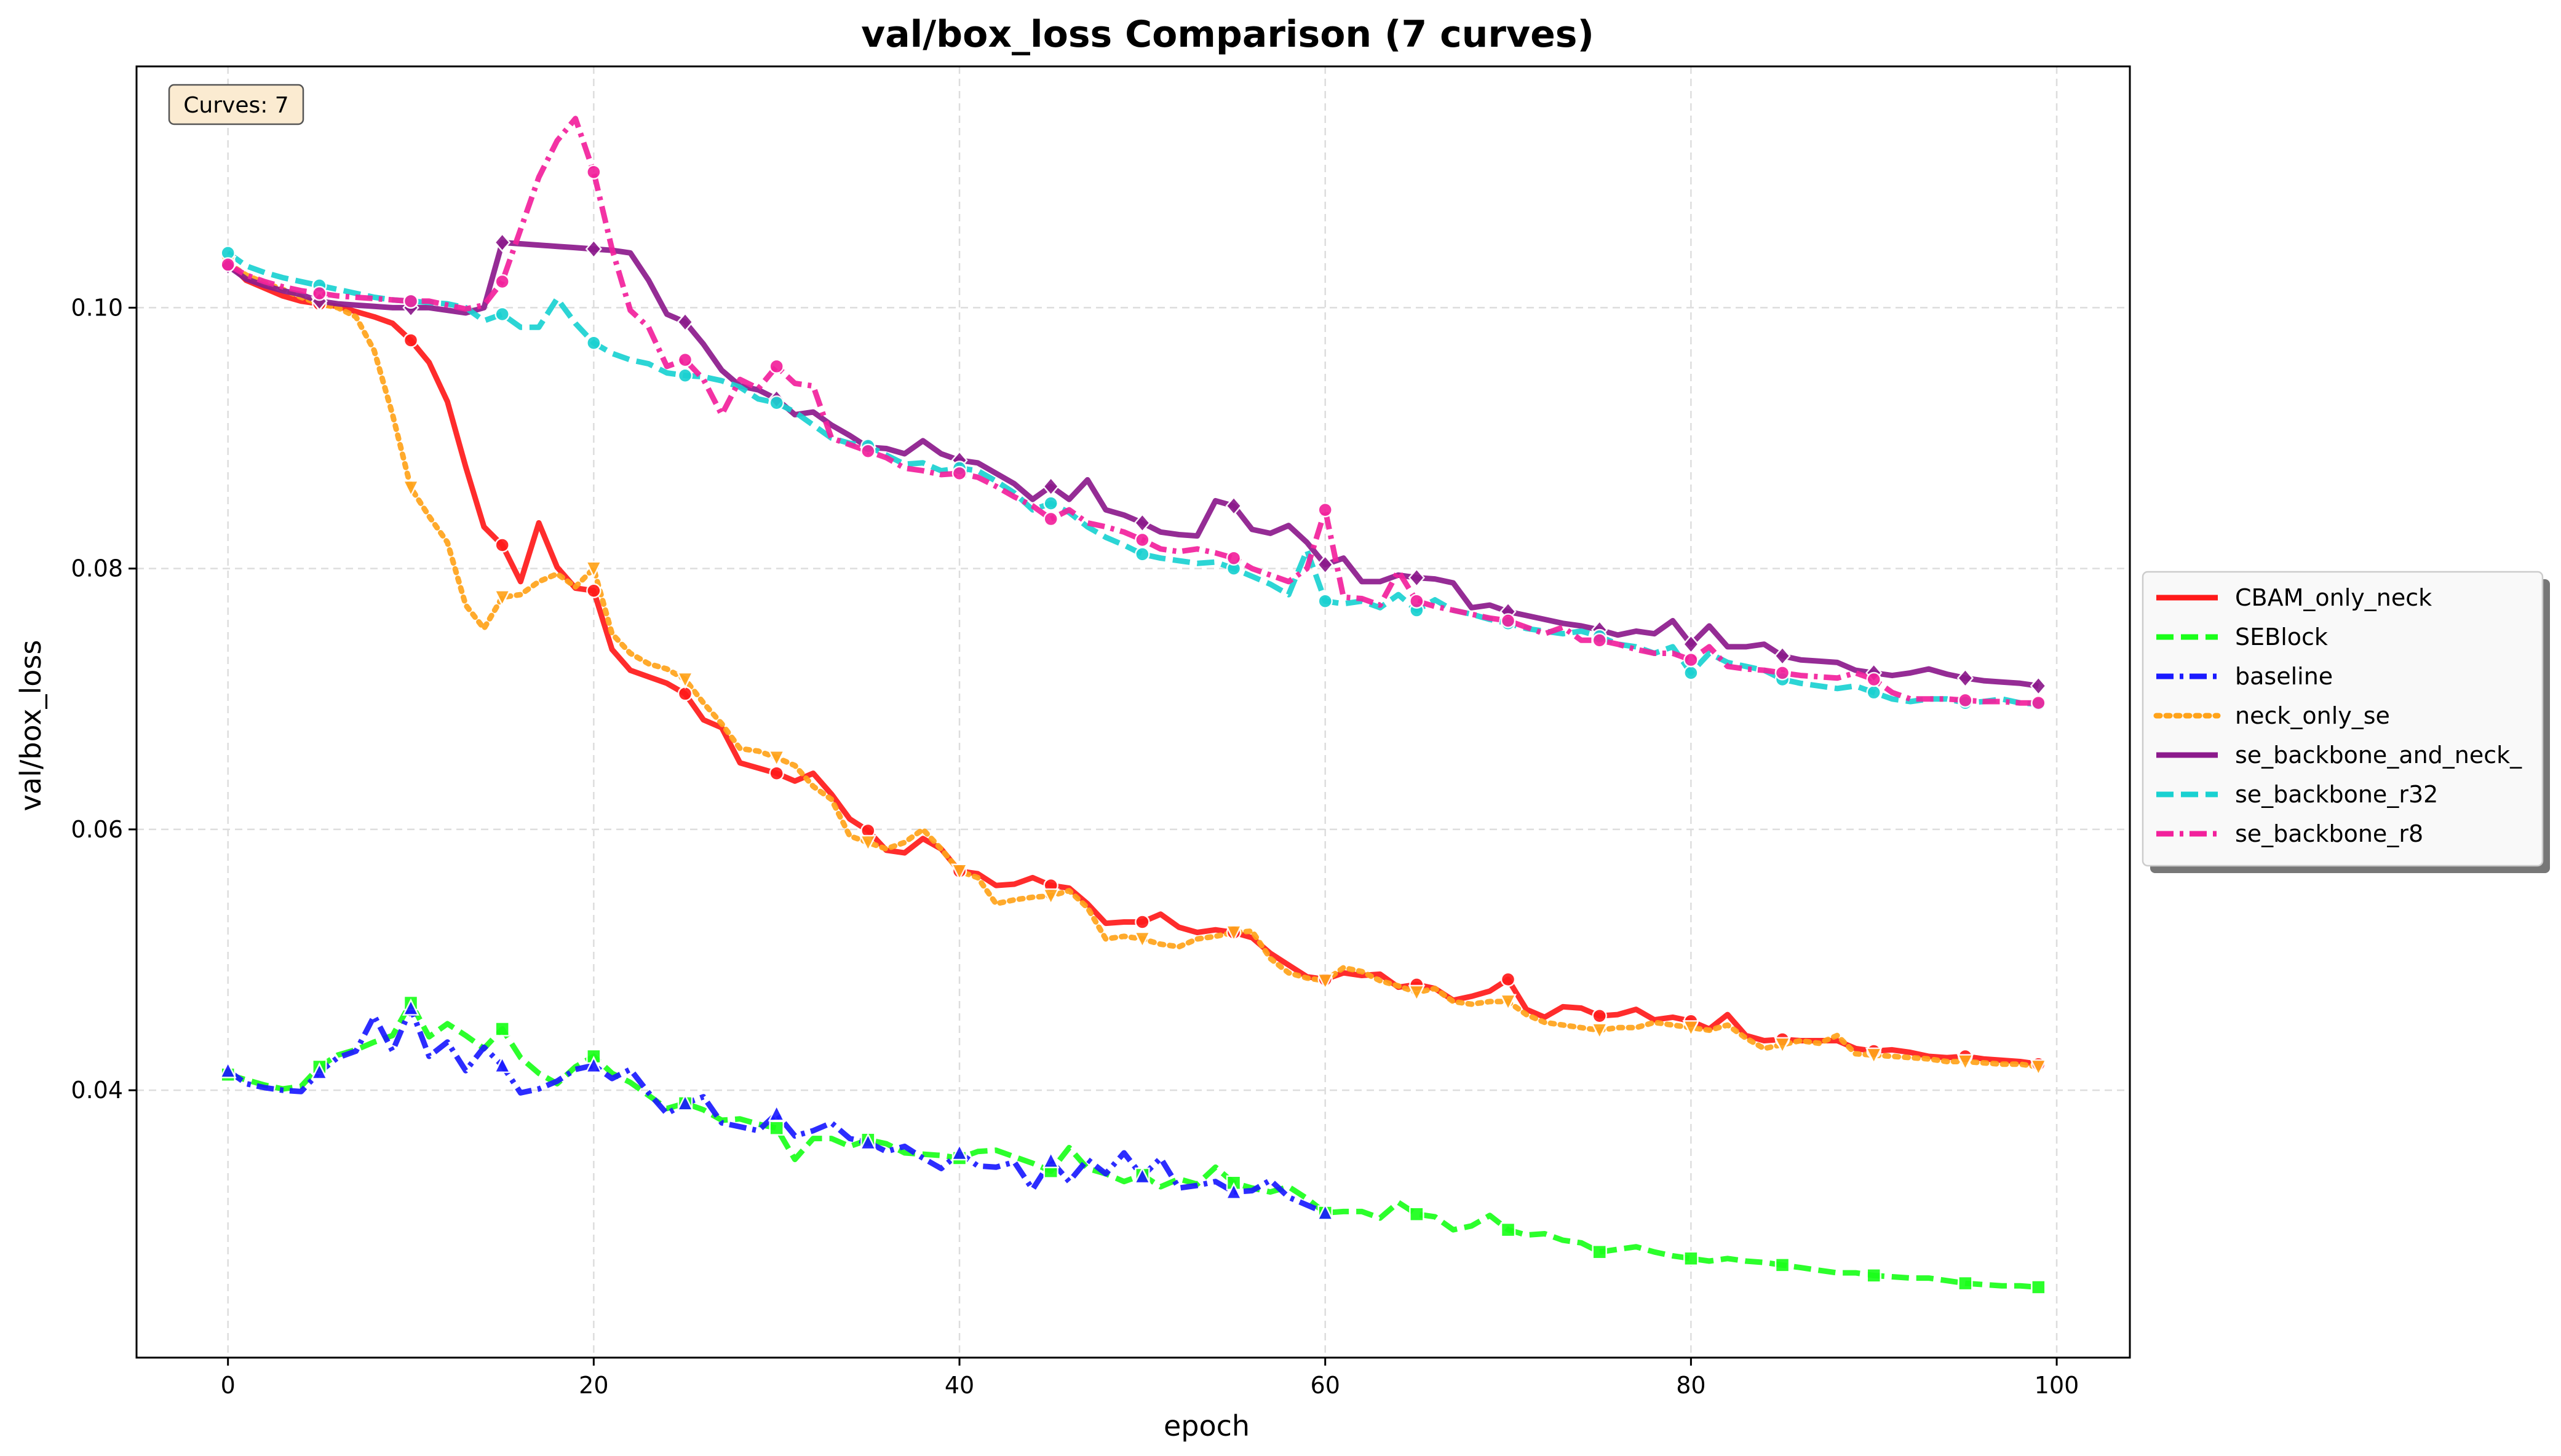 The image size is (2561, 1456). Describe the element at coordinates (97, 1090) in the screenshot. I see `y-tick-label: 0.04` at that location.